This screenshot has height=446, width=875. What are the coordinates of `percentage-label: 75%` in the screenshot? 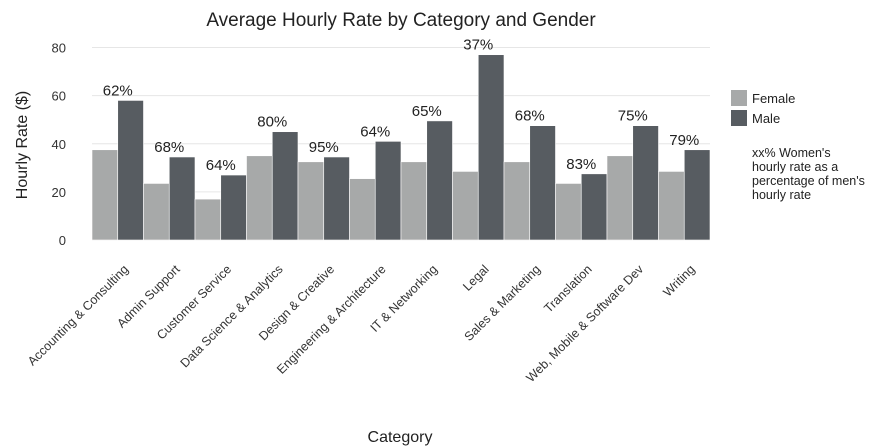 It's located at (633, 116).